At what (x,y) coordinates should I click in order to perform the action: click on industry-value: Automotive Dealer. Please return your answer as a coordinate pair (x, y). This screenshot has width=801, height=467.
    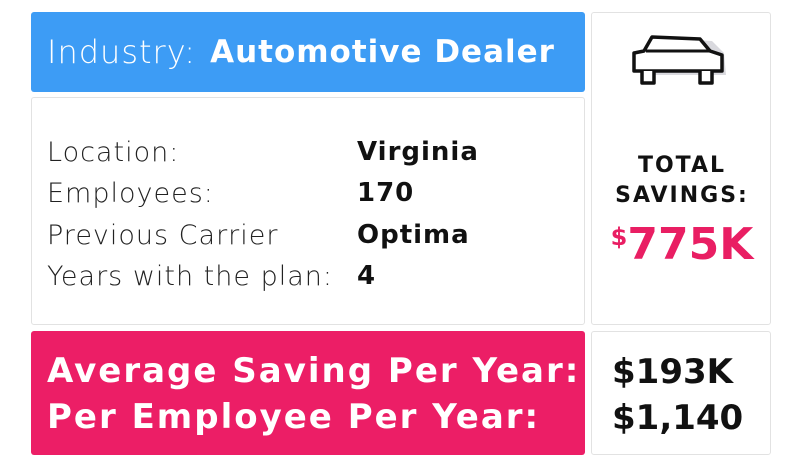
    Looking at the image, I should click on (382, 52).